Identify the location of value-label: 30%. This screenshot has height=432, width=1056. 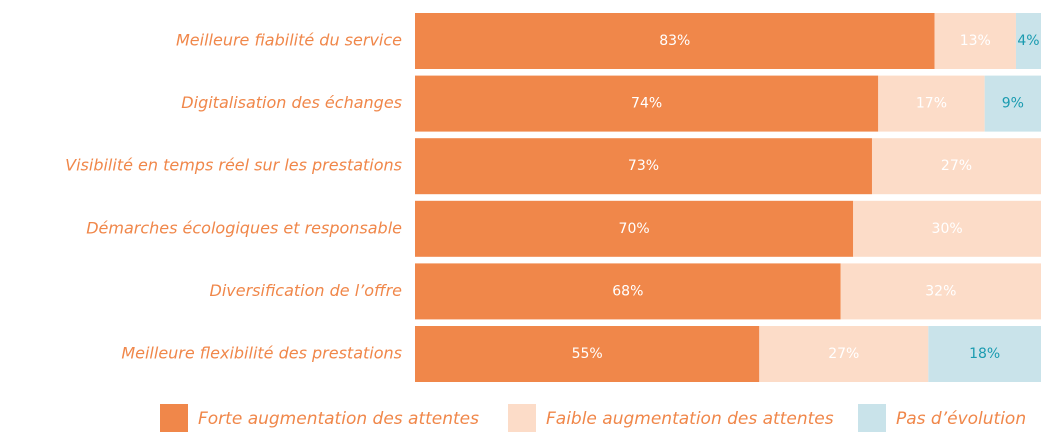
(947, 229).